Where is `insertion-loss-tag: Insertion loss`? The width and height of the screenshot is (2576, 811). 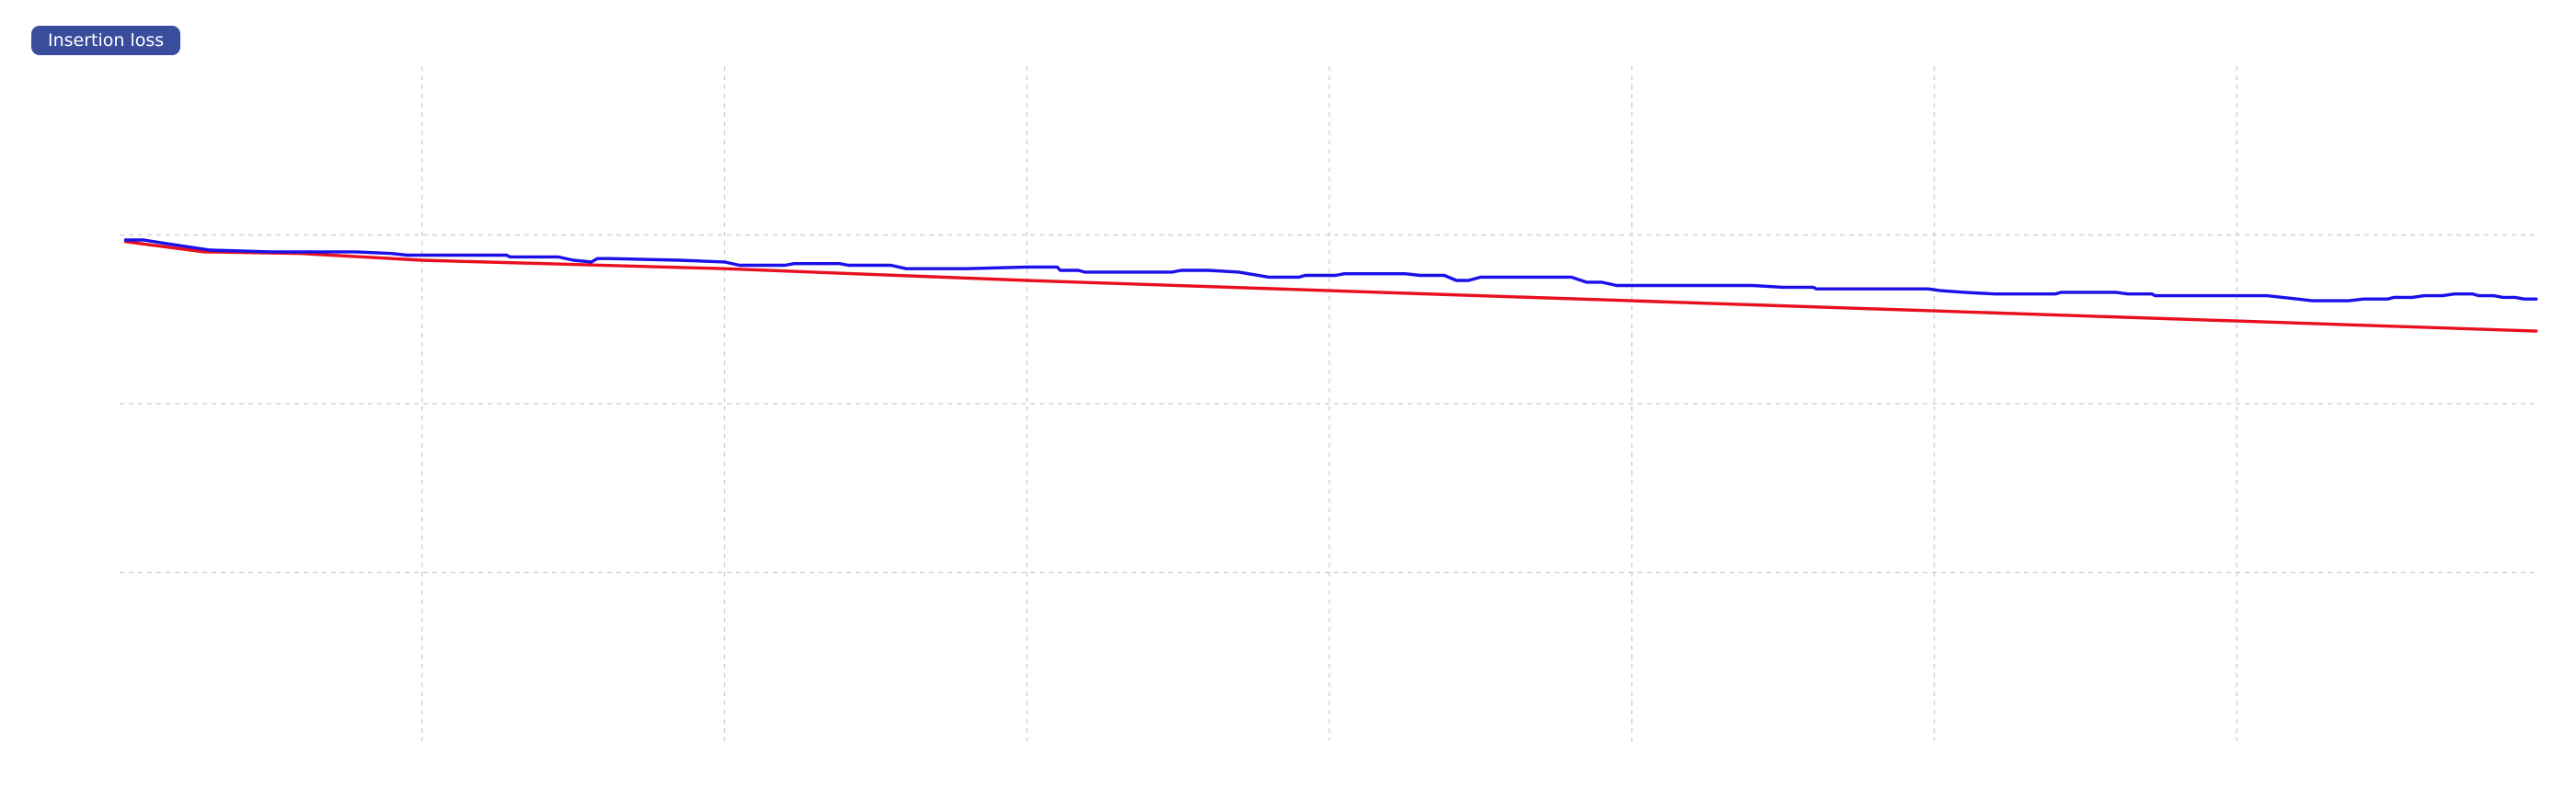 insertion-loss-tag: Insertion loss is located at coordinates (106, 40).